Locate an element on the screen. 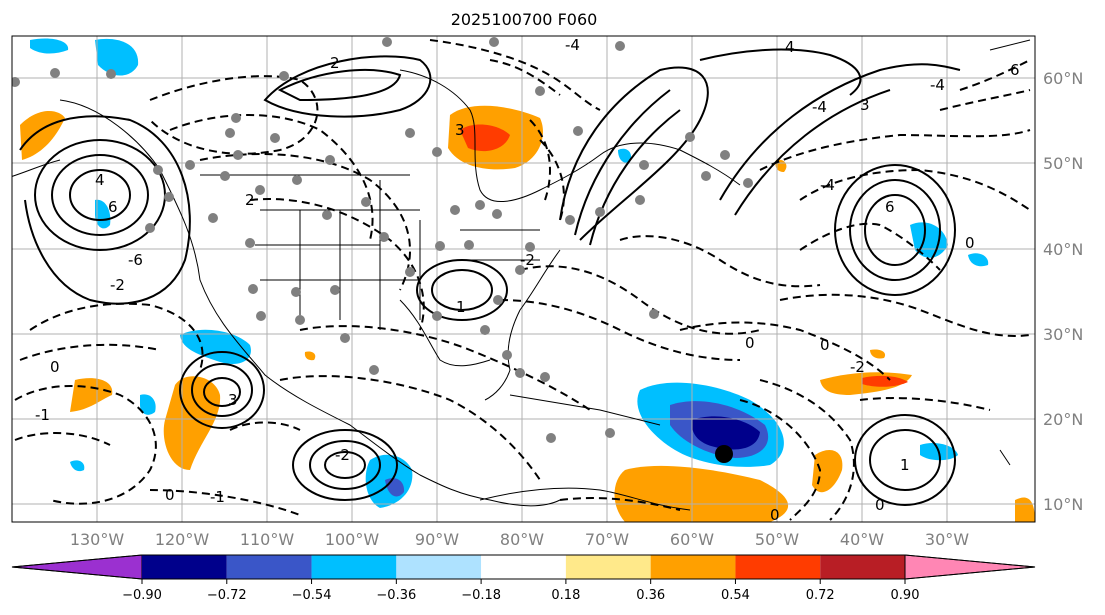 The width and height of the screenshot is (1105, 615). svg-text: 50°W is located at coordinates (777, 539).